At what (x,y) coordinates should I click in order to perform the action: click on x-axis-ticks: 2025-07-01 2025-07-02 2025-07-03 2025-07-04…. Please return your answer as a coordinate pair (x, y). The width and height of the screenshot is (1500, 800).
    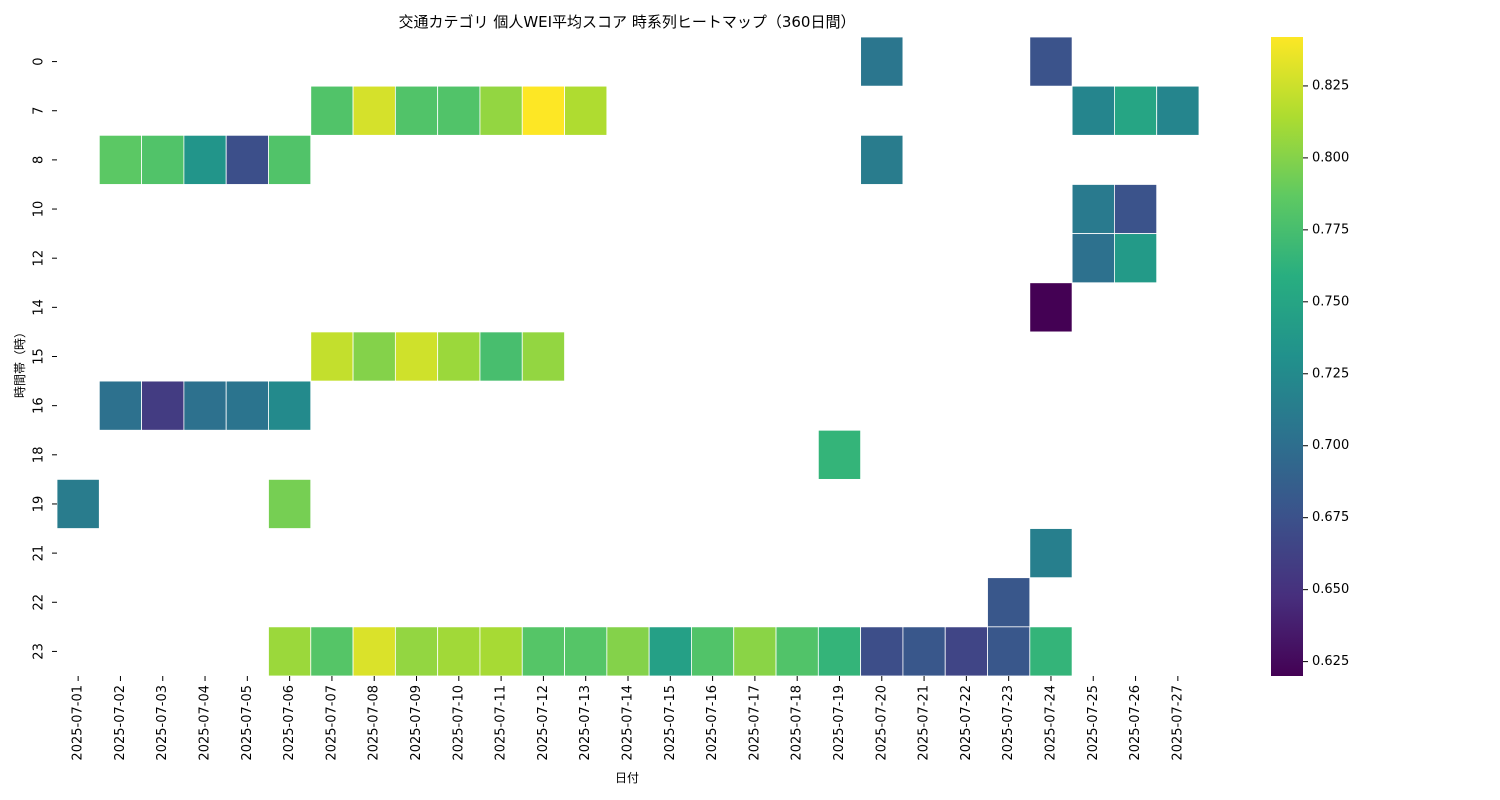
    Looking at the image, I should click on (628, 718).